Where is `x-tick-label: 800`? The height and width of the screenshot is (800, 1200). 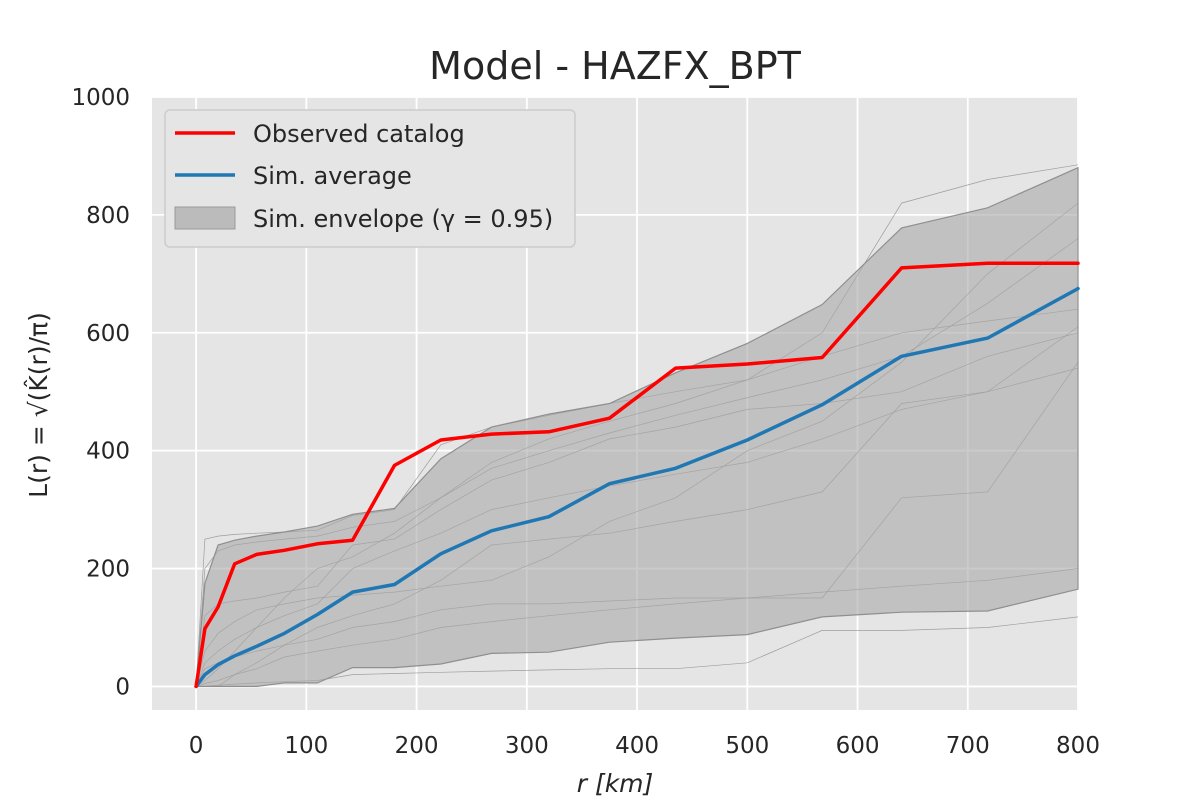
x-tick-label: 800 is located at coordinates (1078, 746).